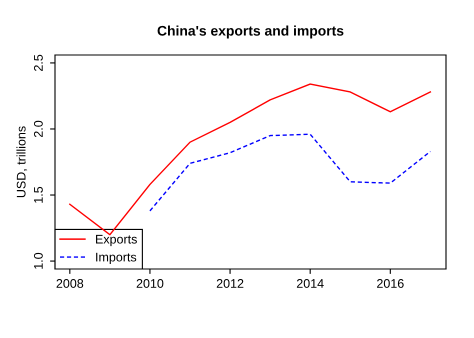 The height and width of the screenshot is (338, 474). I want to click on y-tick-label: 1.5, so click(38, 194).